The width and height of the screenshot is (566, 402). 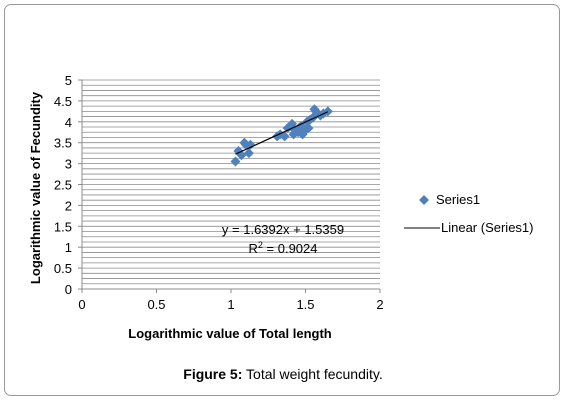 I want to click on r-squared-label: R2 = 0.9024, so click(x=283, y=248).